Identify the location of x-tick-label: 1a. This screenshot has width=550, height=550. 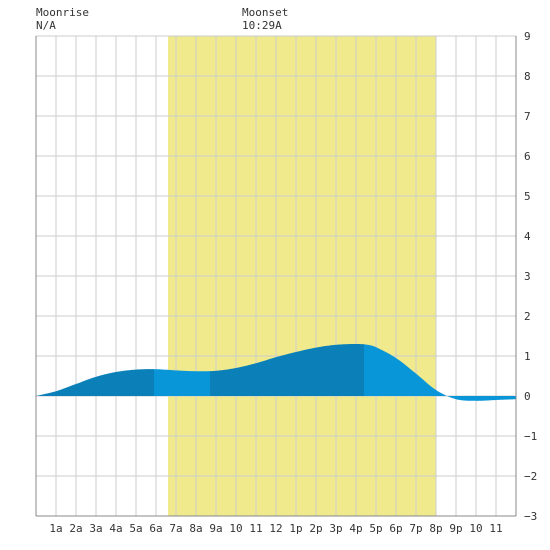
(55, 528).